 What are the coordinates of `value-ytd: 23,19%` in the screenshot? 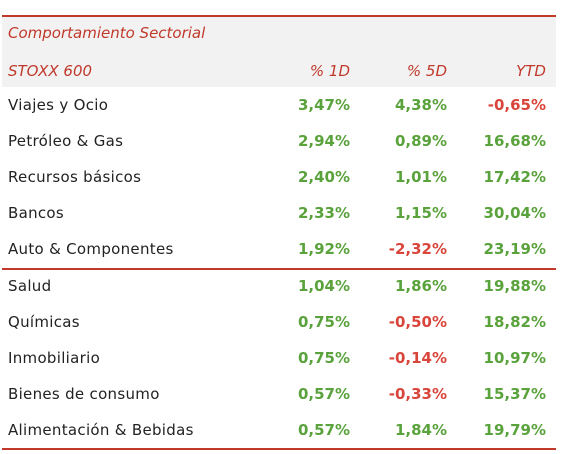 It's located at (514, 249).